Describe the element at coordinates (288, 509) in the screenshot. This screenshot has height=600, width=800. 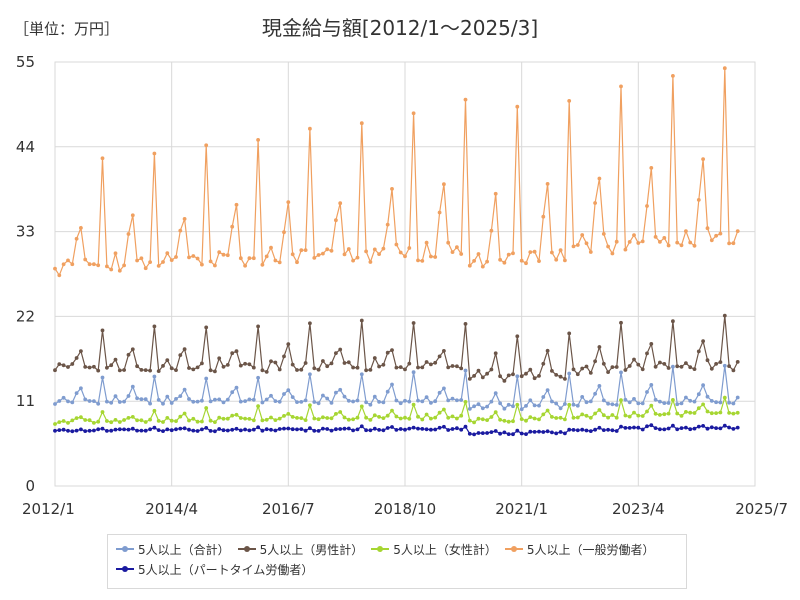
I see `x-tick-label: 2016/7` at that location.